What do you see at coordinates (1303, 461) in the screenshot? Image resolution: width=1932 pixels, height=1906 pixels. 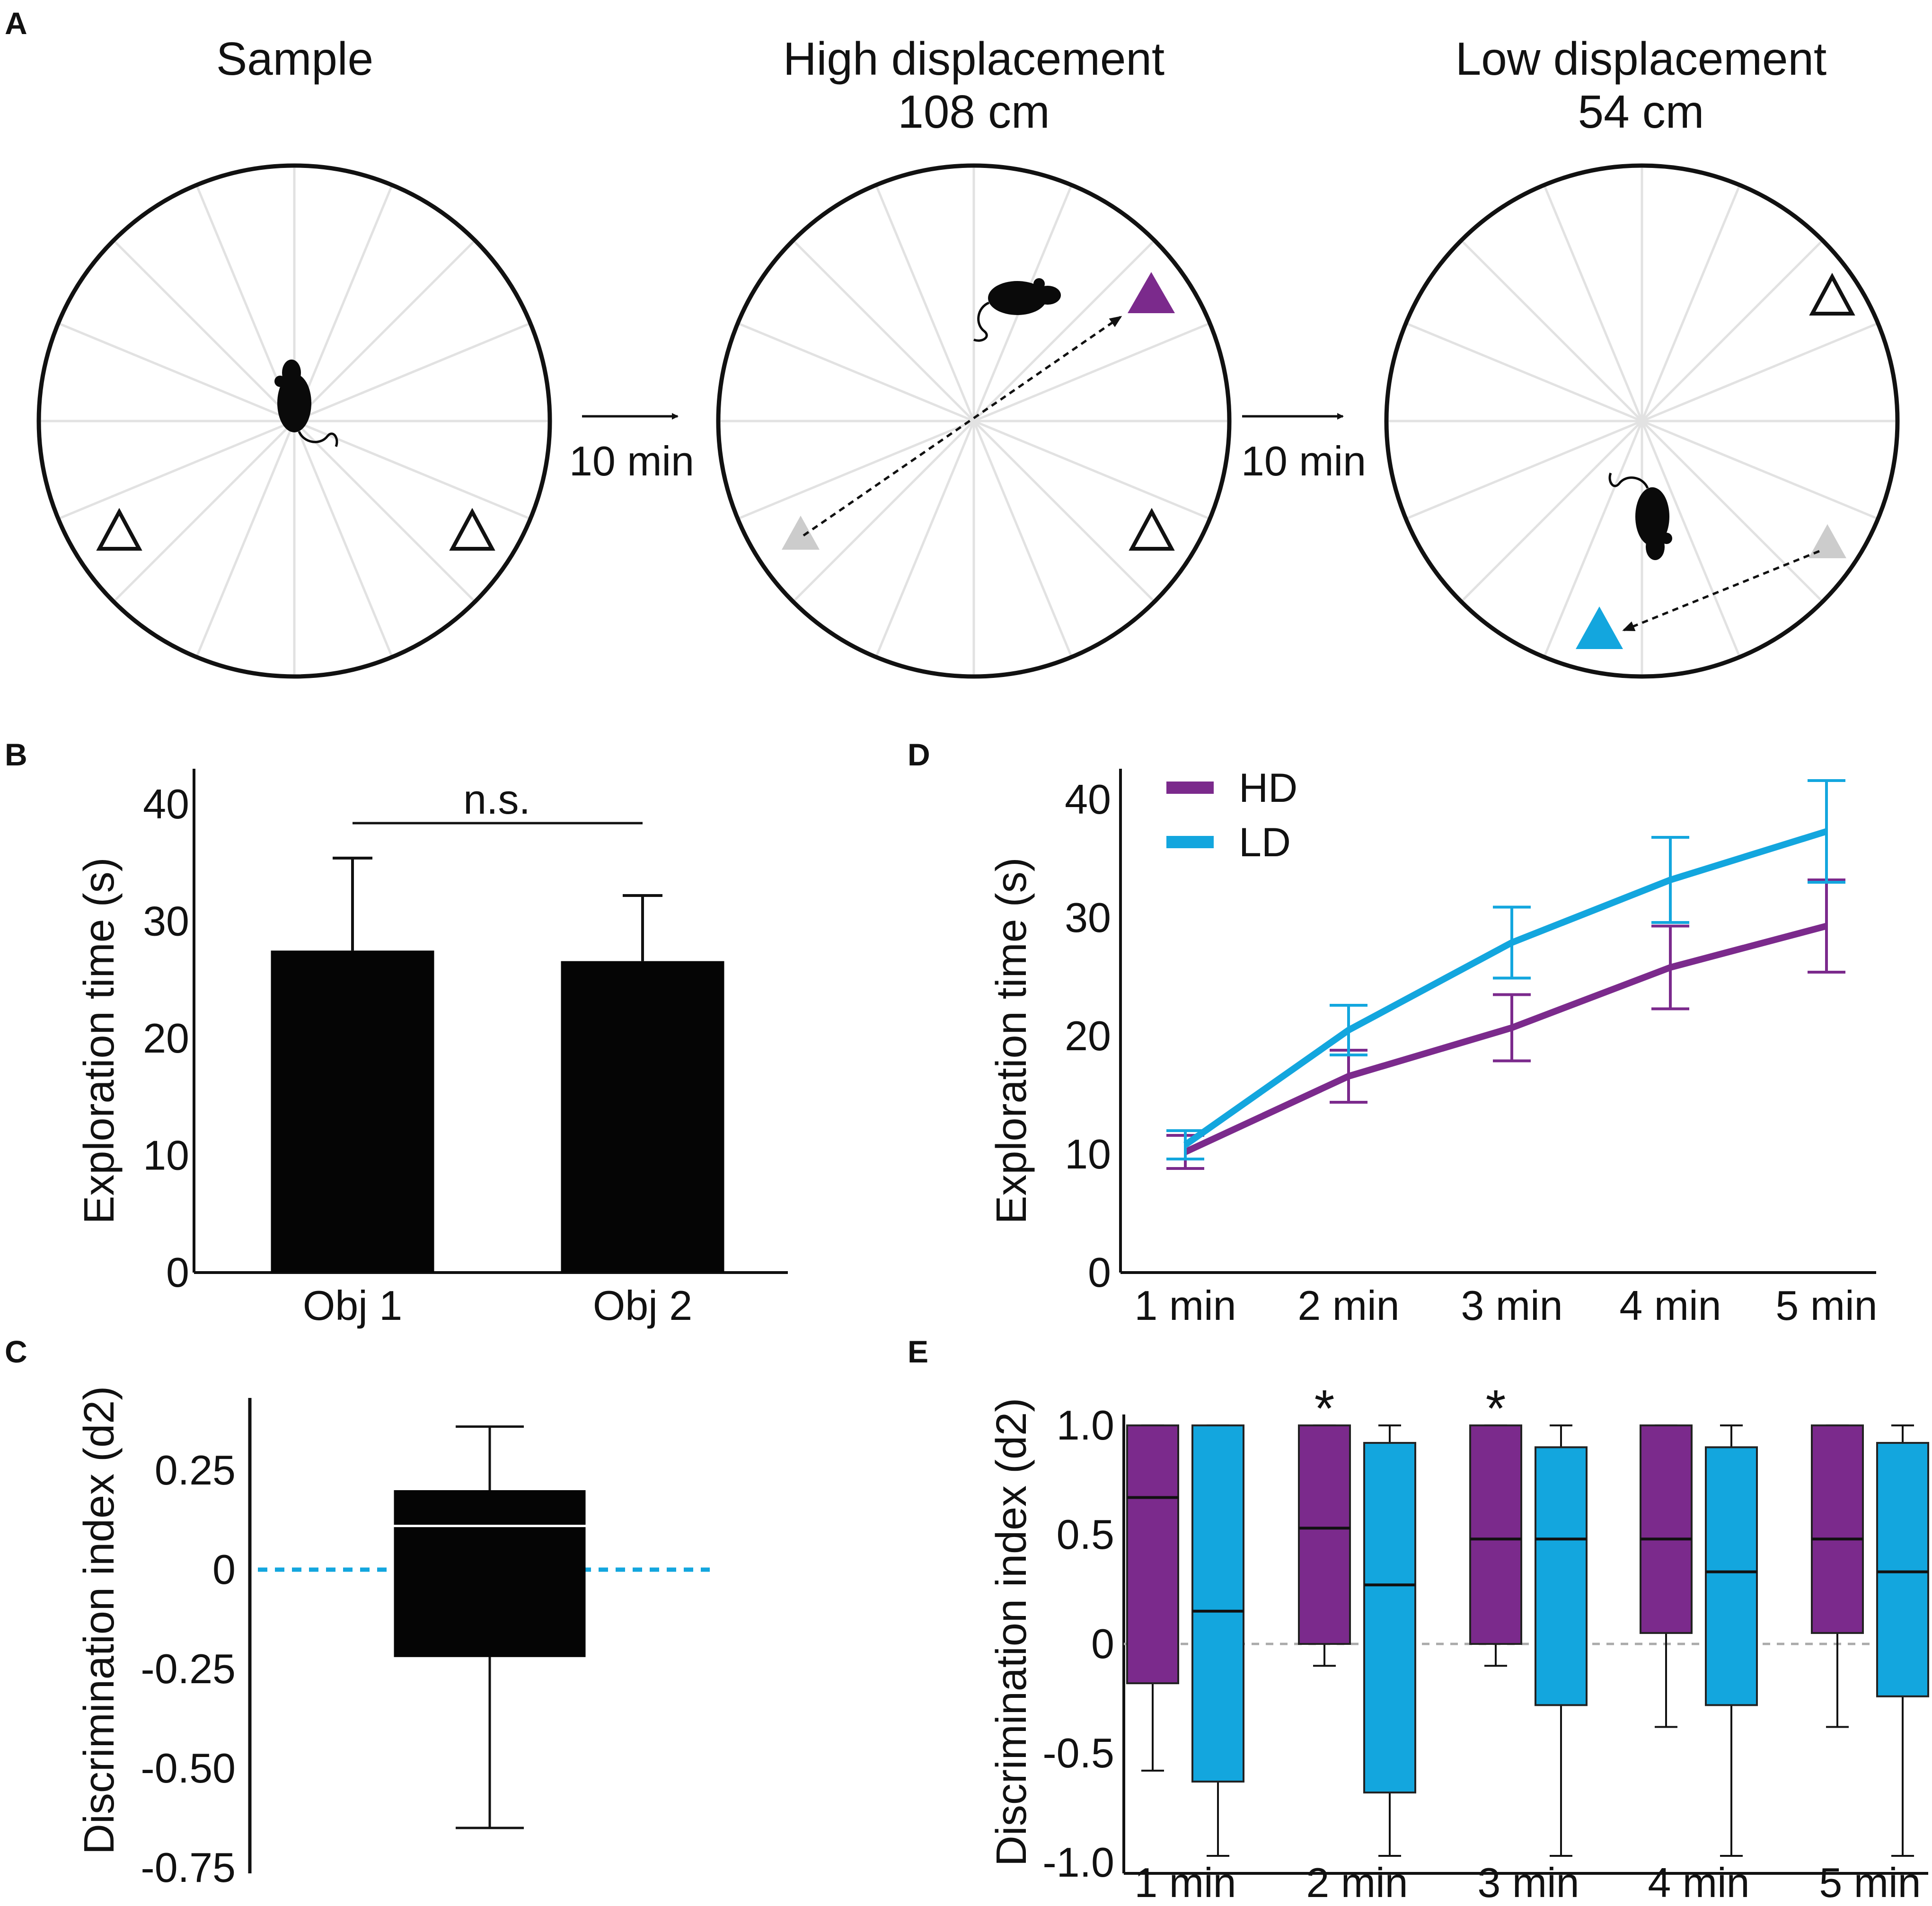 I see `delay-label-2: 10 min` at bounding box center [1303, 461].